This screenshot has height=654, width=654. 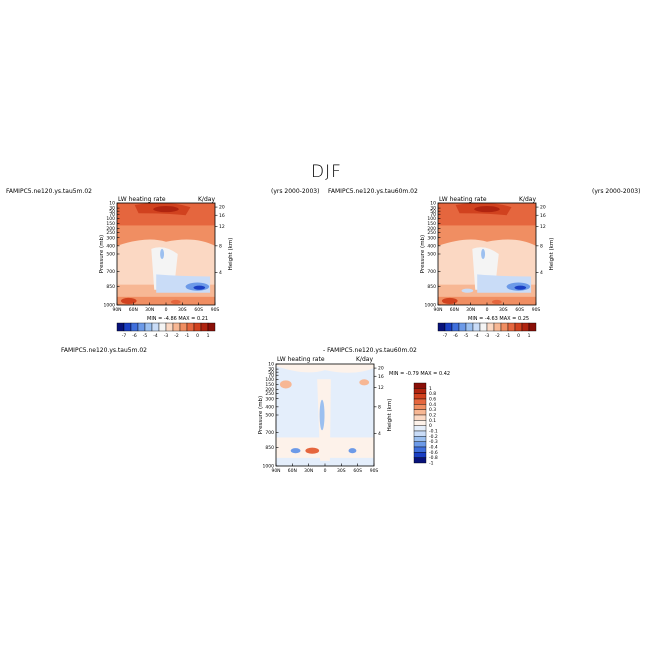 What do you see at coordinates (269, 467) in the screenshot?
I see `diff-ytick-label: 1000` at bounding box center [269, 467].